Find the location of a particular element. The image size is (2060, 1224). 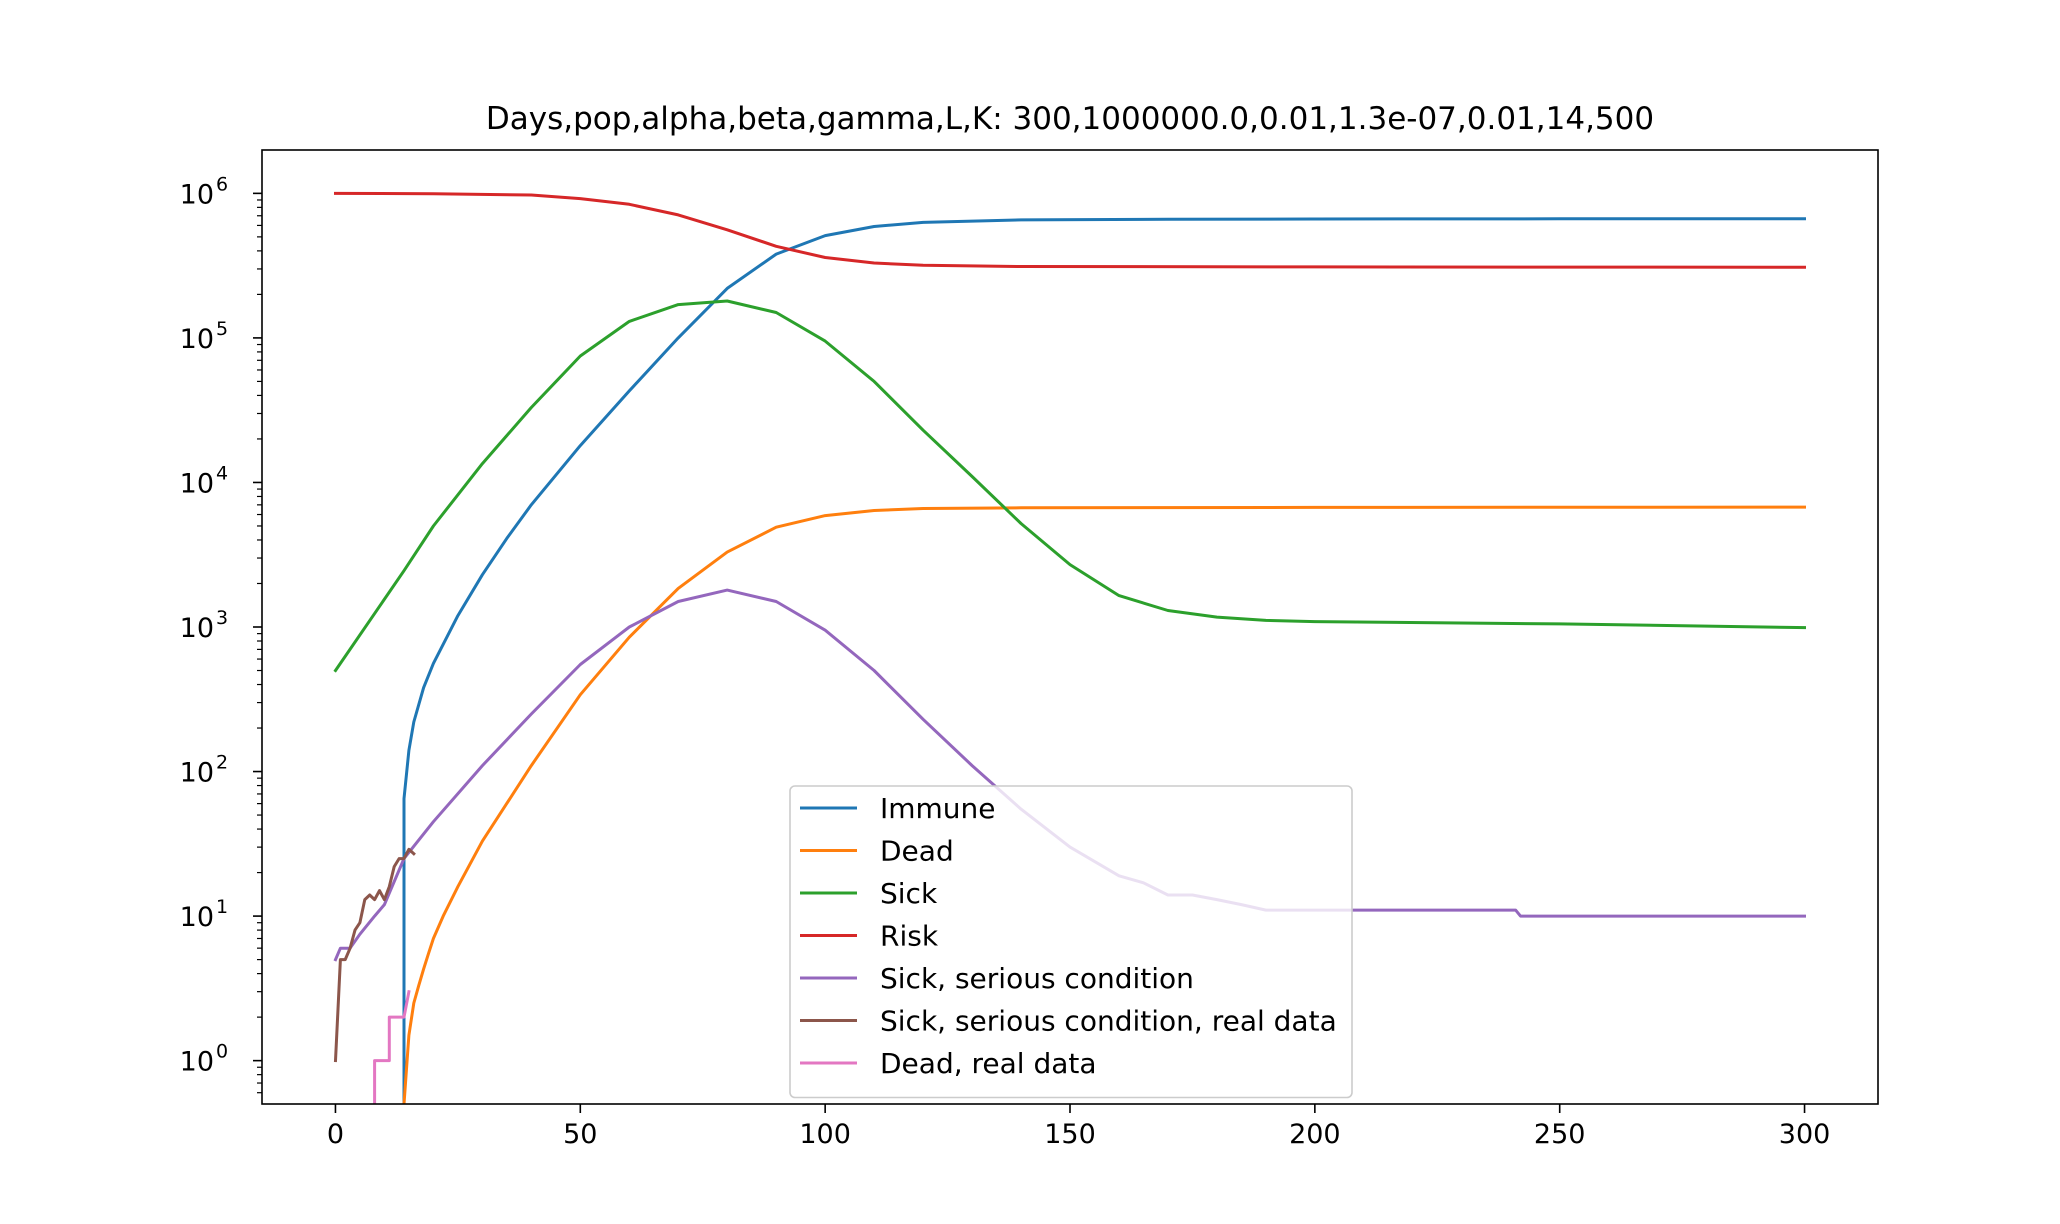

legend-label-0: Immune is located at coordinates (938, 808).